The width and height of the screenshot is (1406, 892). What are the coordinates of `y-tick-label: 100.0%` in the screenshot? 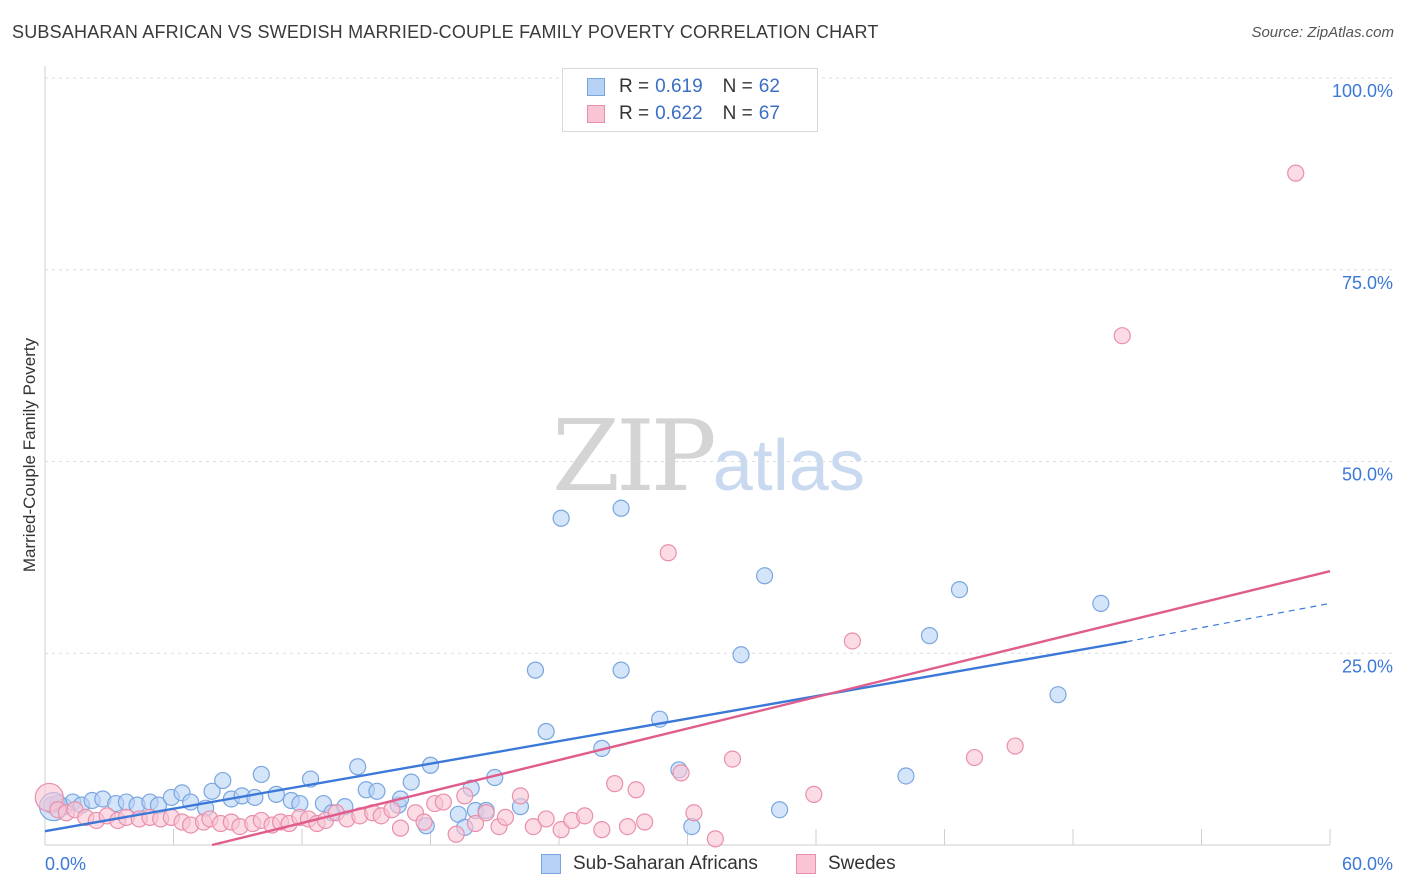 It's located at (1362, 91).